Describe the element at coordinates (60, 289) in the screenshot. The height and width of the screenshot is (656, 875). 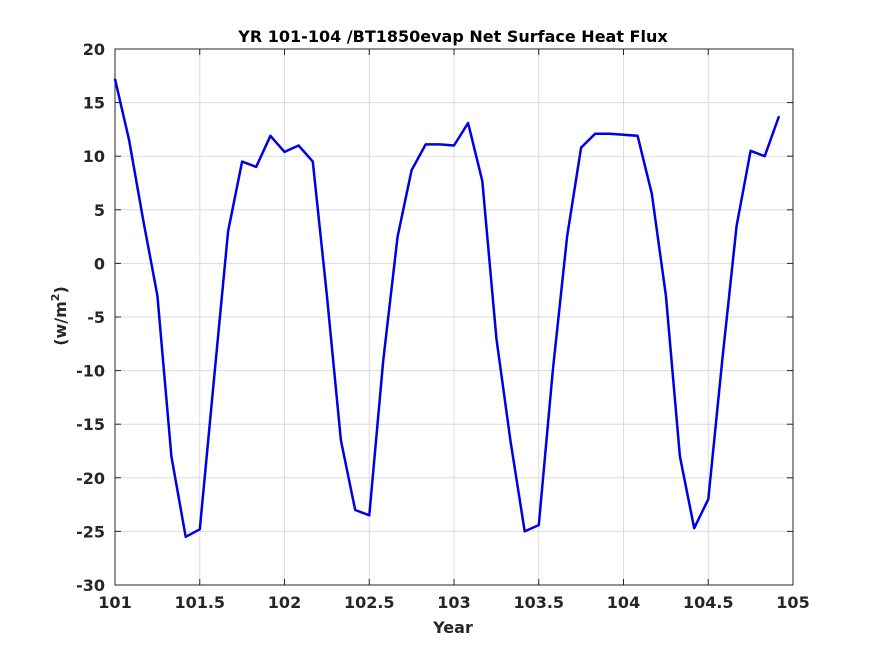
I see `y-axis-label-close: )` at that location.